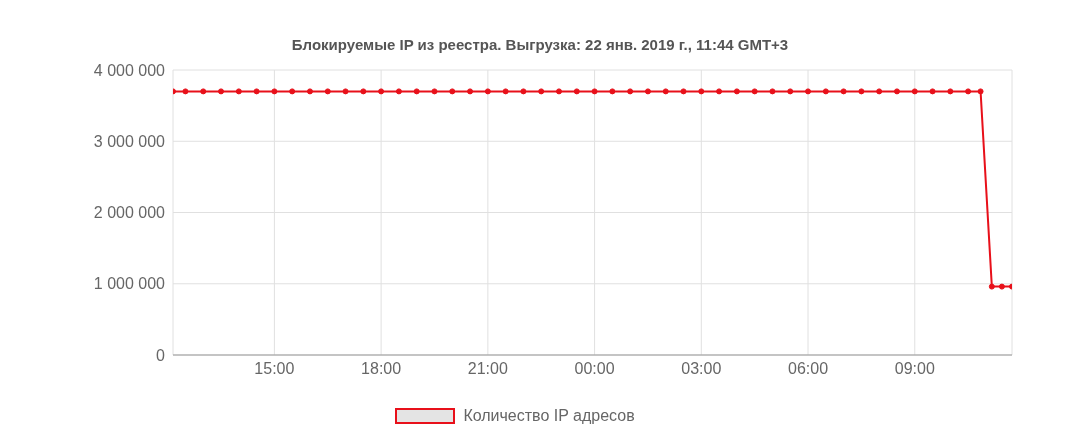 Image resolution: width=1080 pixels, height=433 pixels. What do you see at coordinates (381, 369) in the screenshot?
I see `x-tick-label: 18:00` at bounding box center [381, 369].